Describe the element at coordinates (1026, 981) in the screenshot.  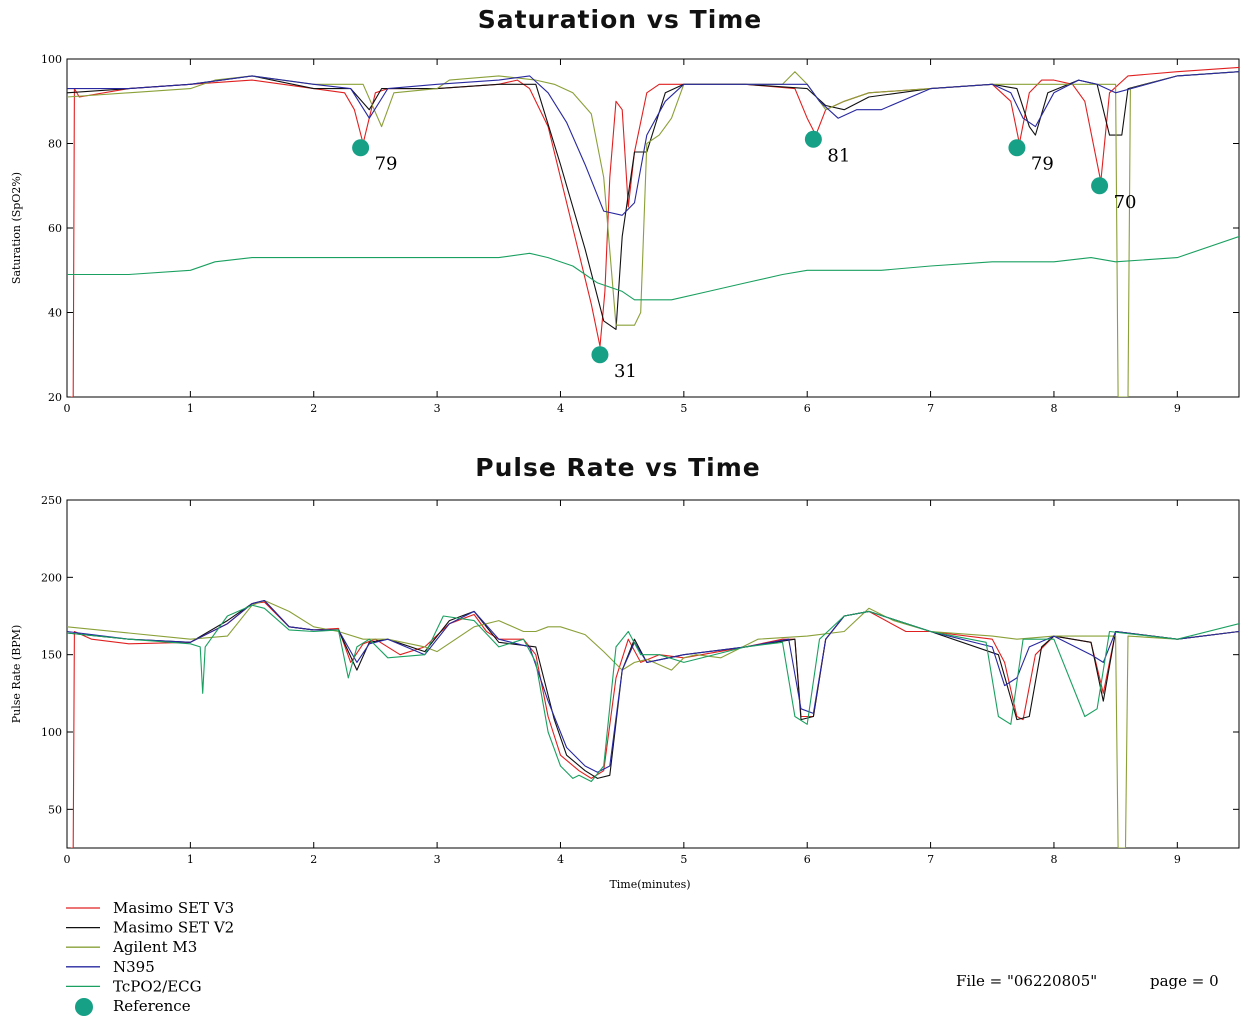
I see `file-label: File = "06220805"` at that location.